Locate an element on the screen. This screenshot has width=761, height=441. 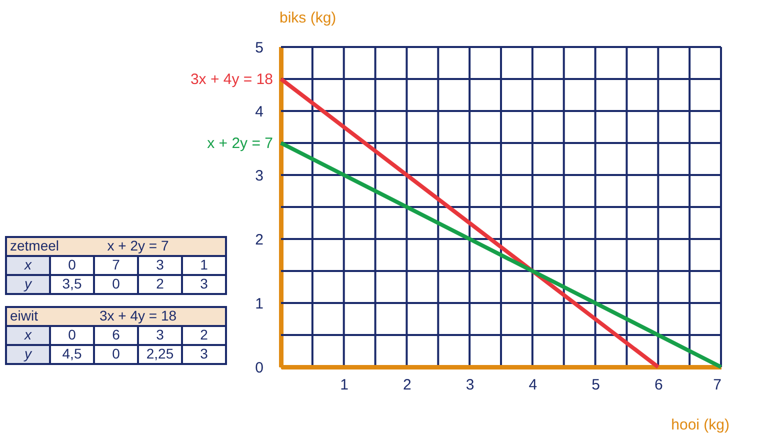
y-tick-label: 4 is located at coordinates (259, 112).